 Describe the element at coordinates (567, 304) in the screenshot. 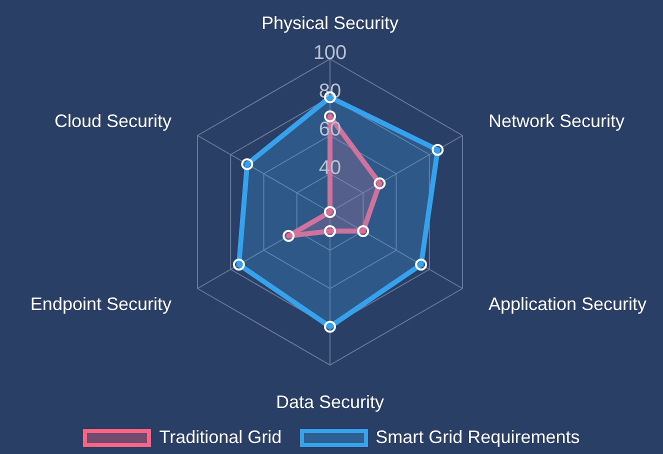

I see `spoke-label: Application Security` at that location.